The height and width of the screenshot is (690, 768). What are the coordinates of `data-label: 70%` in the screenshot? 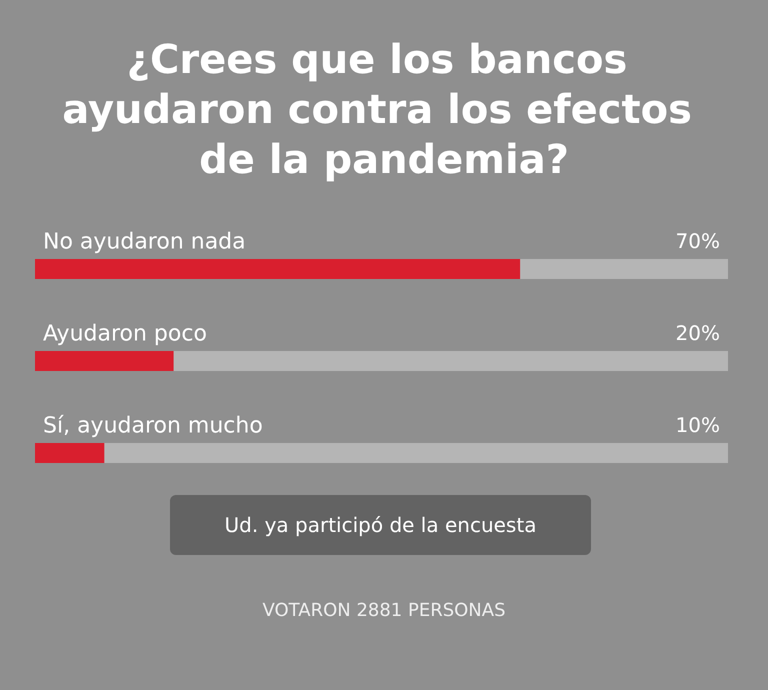 It's located at (698, 241).